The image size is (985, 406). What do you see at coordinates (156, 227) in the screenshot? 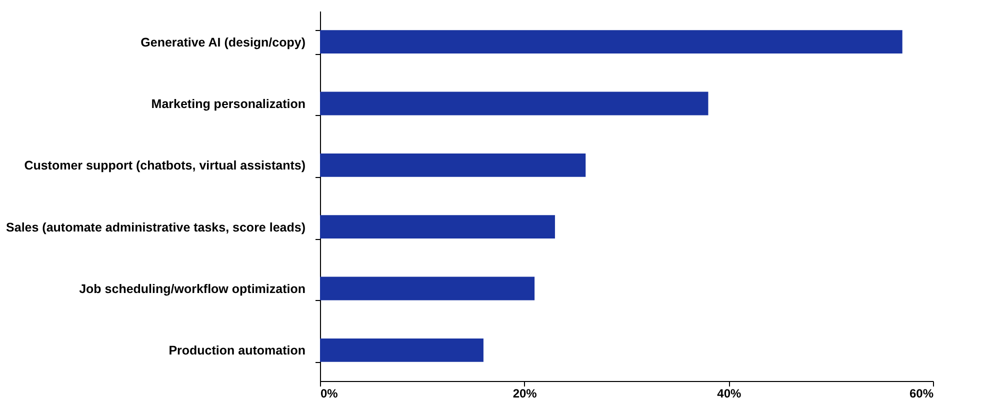
I see `y-tick-label: Sales (automate administrative tasks, score leads)` at bounding box center [156, 227].